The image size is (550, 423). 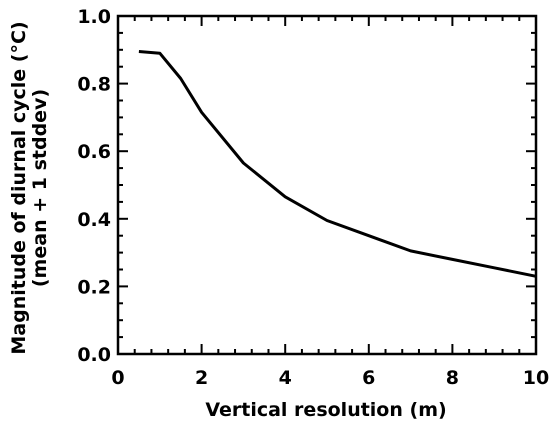 I want to click on x-tick-labels: 0 2 4 6 8 10, so click(x=330, y=378).